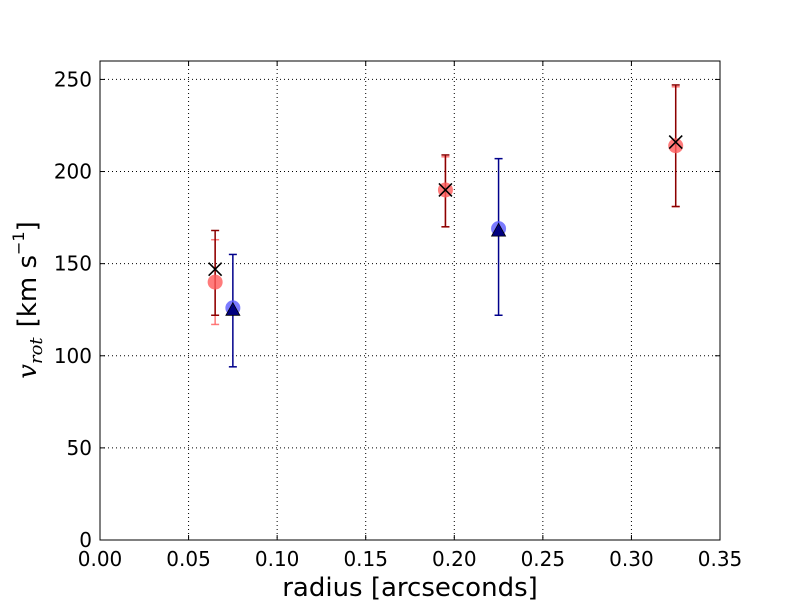 The width and height of the screenshot is (800, 600). I want to click on y-axis-label-units-close: ], so click(28, 226).